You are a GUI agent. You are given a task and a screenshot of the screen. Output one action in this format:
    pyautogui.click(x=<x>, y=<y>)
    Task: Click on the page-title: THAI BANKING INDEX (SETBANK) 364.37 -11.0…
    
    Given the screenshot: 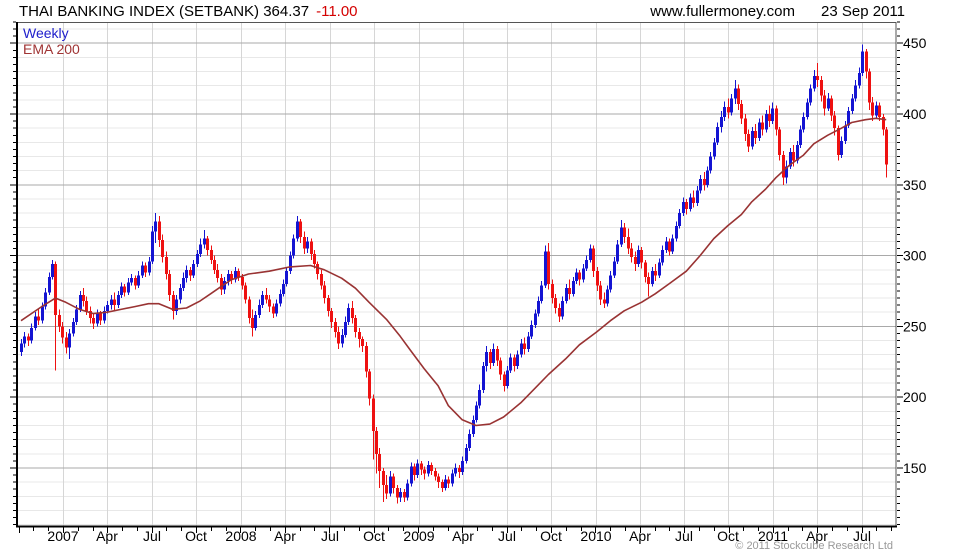 What is the action you would take?
    pyautogui.click(x=188, y=11)
    